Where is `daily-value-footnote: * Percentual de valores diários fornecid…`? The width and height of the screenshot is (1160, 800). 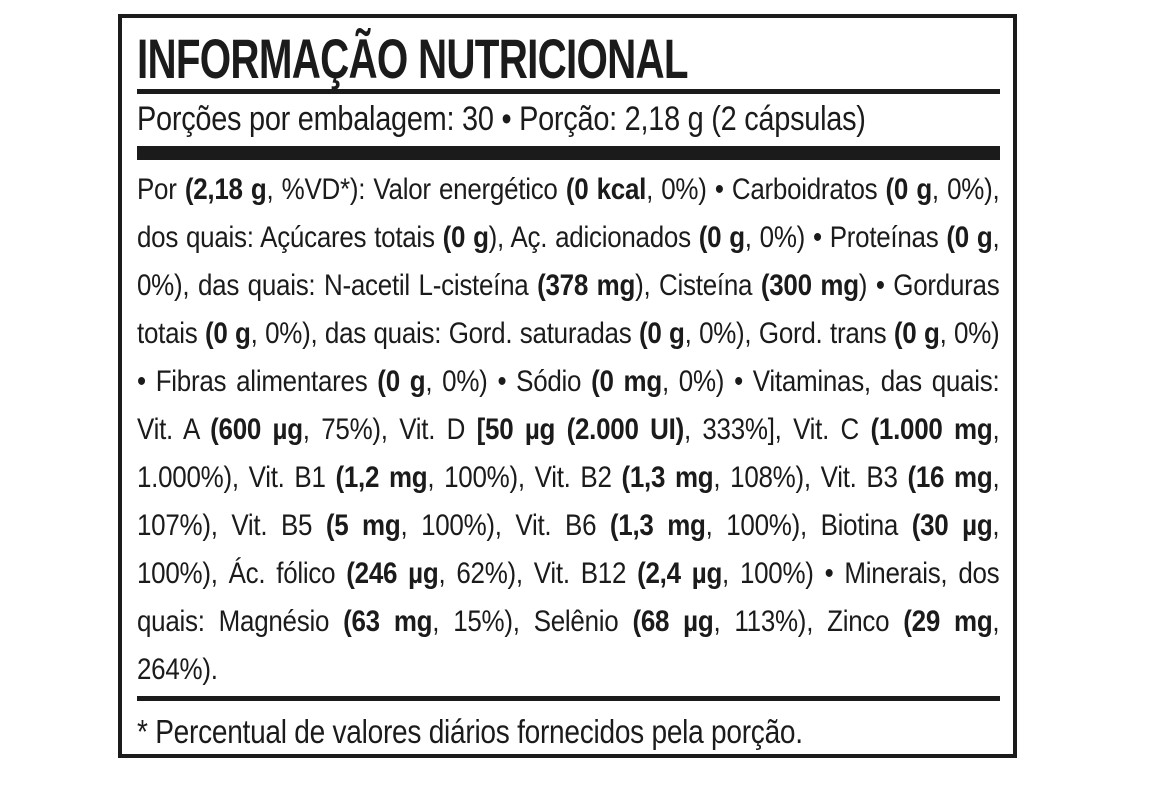
daily-value-footnote: * Percentual de valores diários fornecid… is located at coordinates (470, 731).